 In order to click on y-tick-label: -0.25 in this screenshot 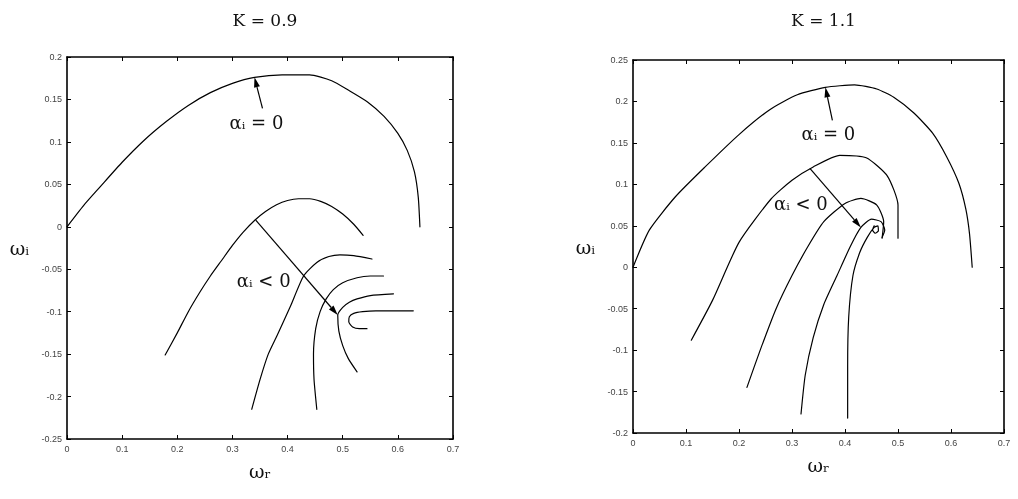, I will do `click(51, 439)`.